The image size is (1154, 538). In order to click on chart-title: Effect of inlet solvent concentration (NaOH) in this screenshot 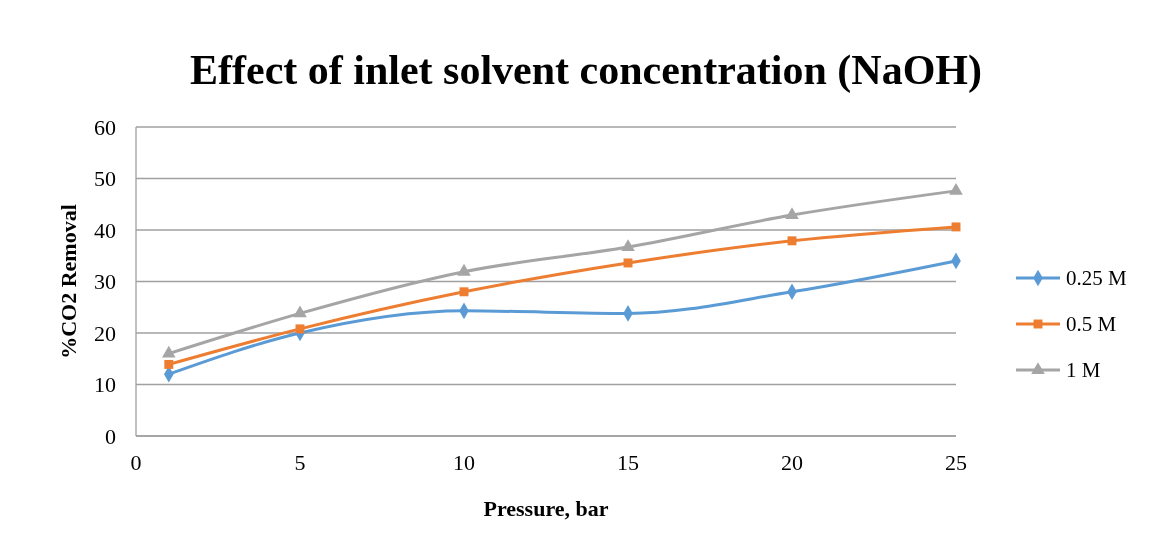, I will do `click(586, 70)`.